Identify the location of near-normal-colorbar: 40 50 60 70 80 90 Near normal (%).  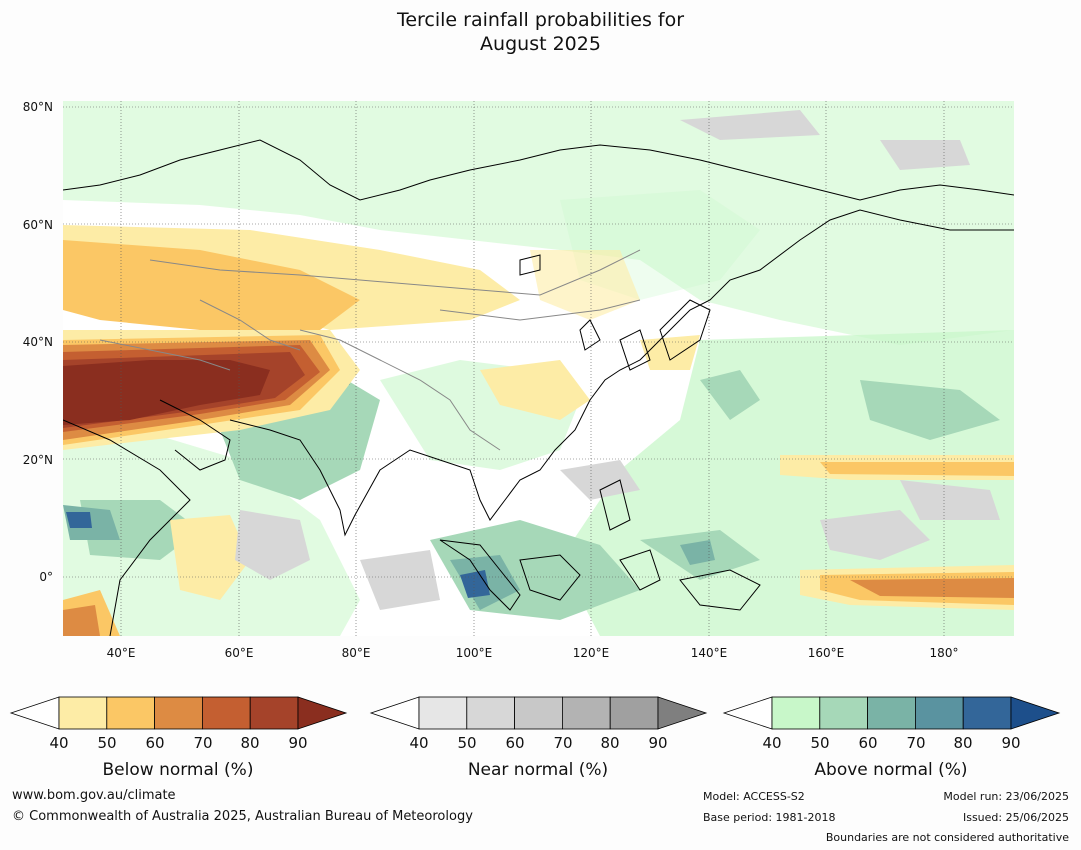
(538, 738).